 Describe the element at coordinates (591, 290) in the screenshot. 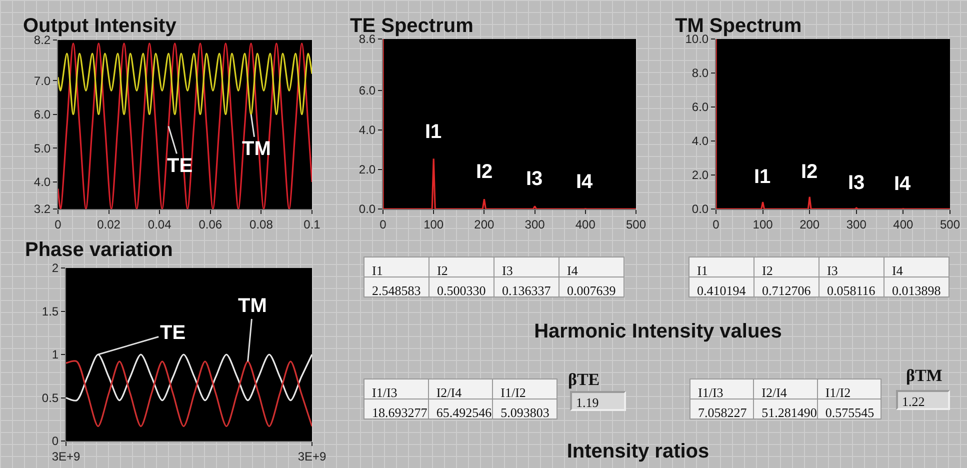

I see `data-label: 0.007639` at that location.